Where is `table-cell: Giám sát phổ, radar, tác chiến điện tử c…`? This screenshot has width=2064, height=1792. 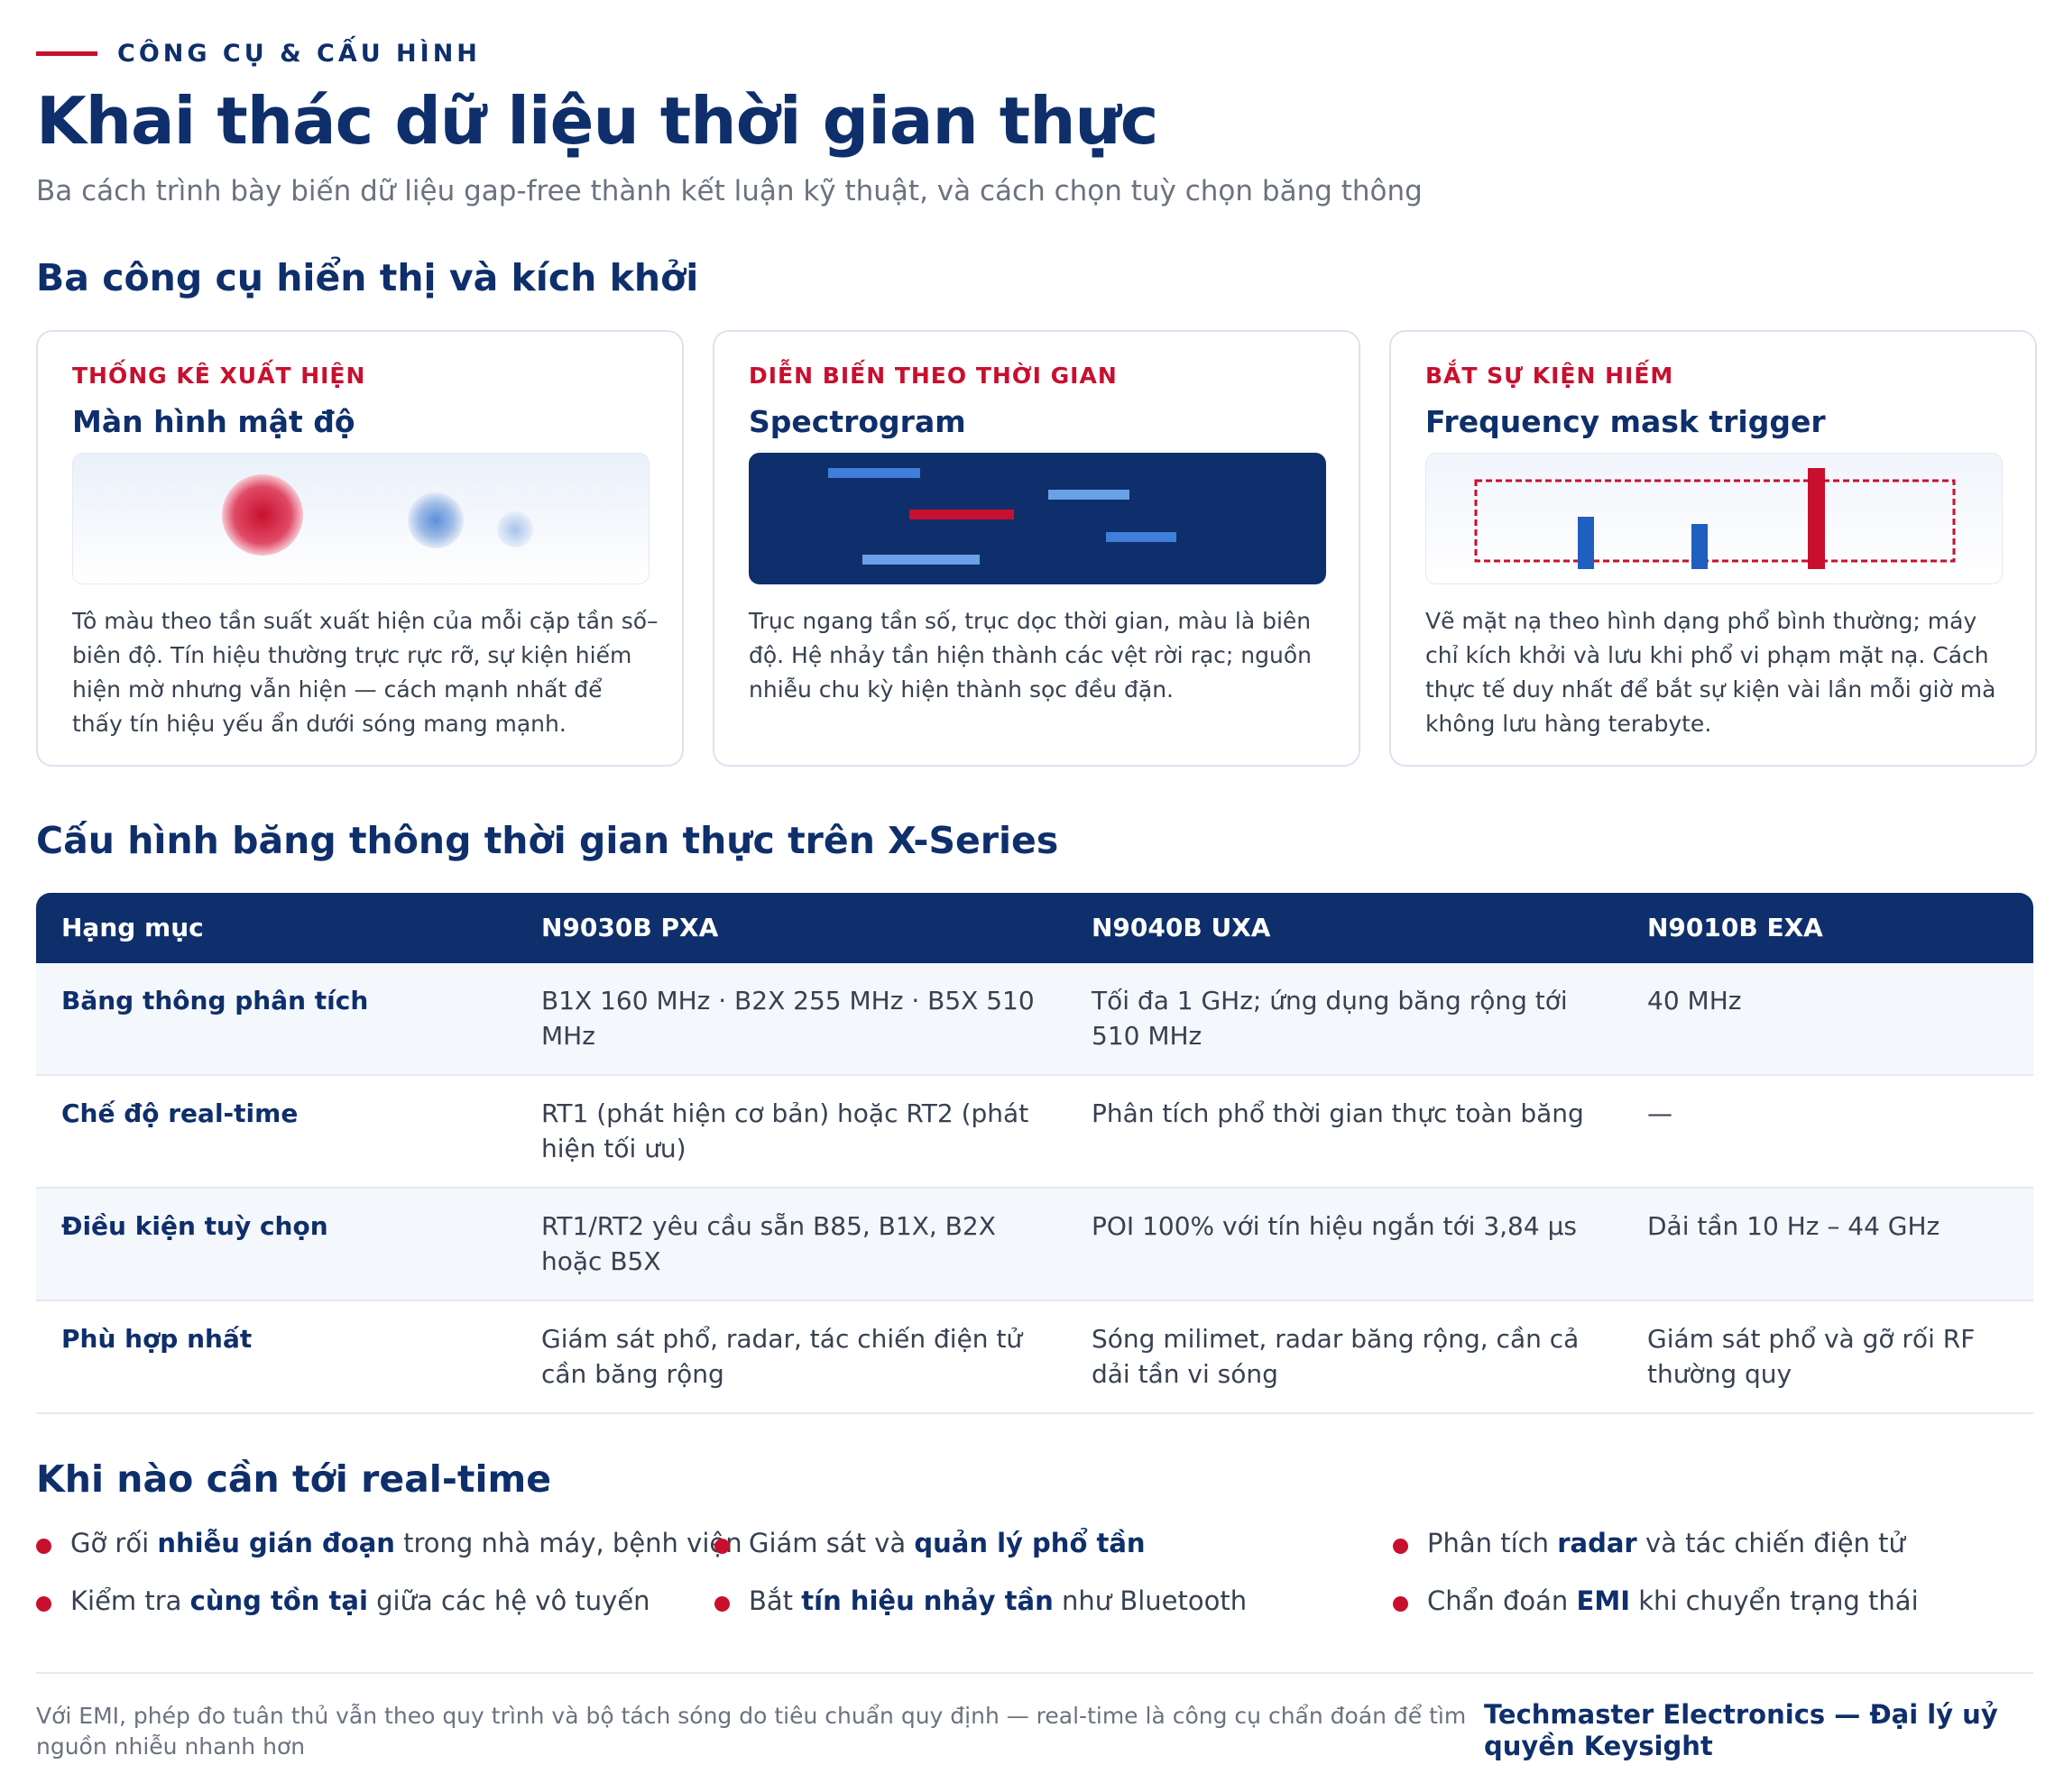
table-cell: Giám sát phổ, radar, tác chiến điện tử c… is located at coordinates (782, 1356).